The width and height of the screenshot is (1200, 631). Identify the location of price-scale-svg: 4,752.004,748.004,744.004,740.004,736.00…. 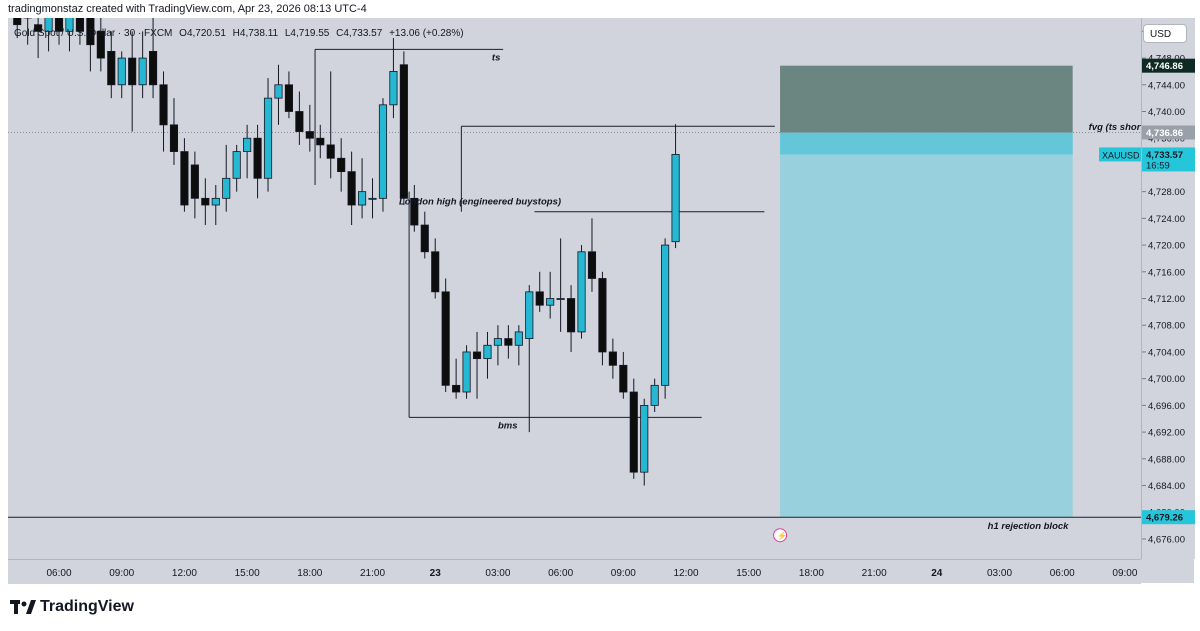
(1168, 286).